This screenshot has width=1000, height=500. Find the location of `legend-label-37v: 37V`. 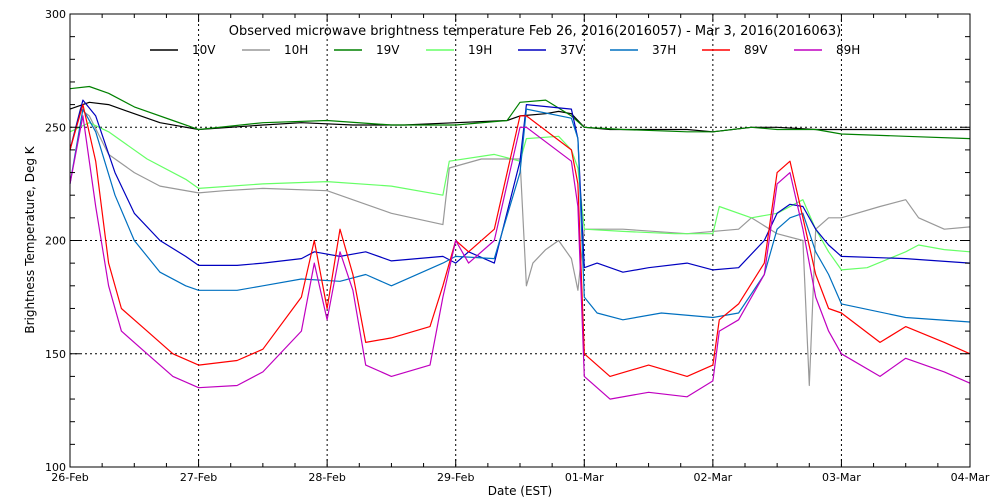

legend-label-37v: 37V is located at coordinates (572, 50).